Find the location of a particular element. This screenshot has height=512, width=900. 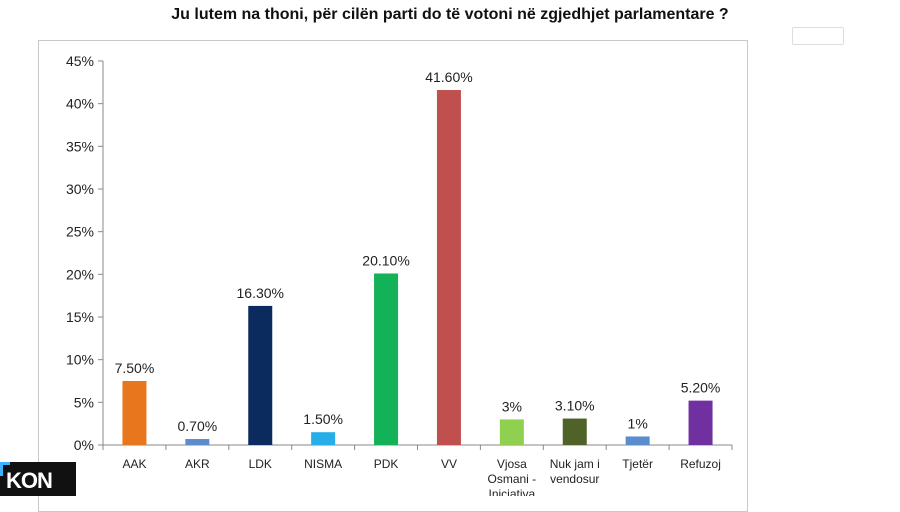

x-tick-label: vendosur is located at coordinates (574, 479).